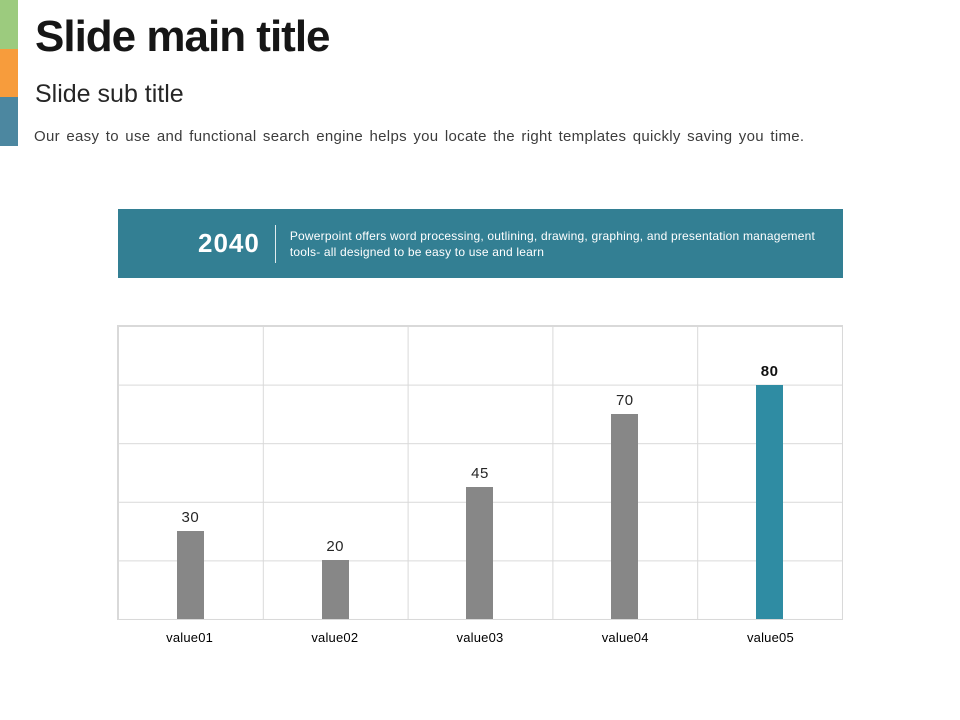  What do you see at coordinates (335, 547) in the screenshot?
I see `bar-value-label: 20` at bounding box center [335, 547].